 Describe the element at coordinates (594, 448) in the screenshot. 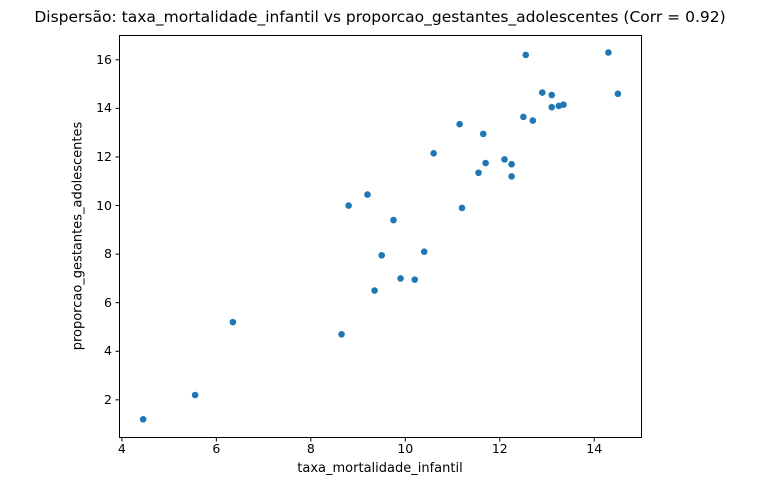

I see `x-tick-label: 14` at that location.